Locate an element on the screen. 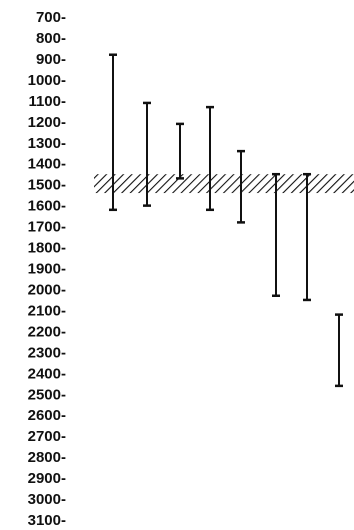  y-tick-label: 1800- is located at coordinates (47, 248).